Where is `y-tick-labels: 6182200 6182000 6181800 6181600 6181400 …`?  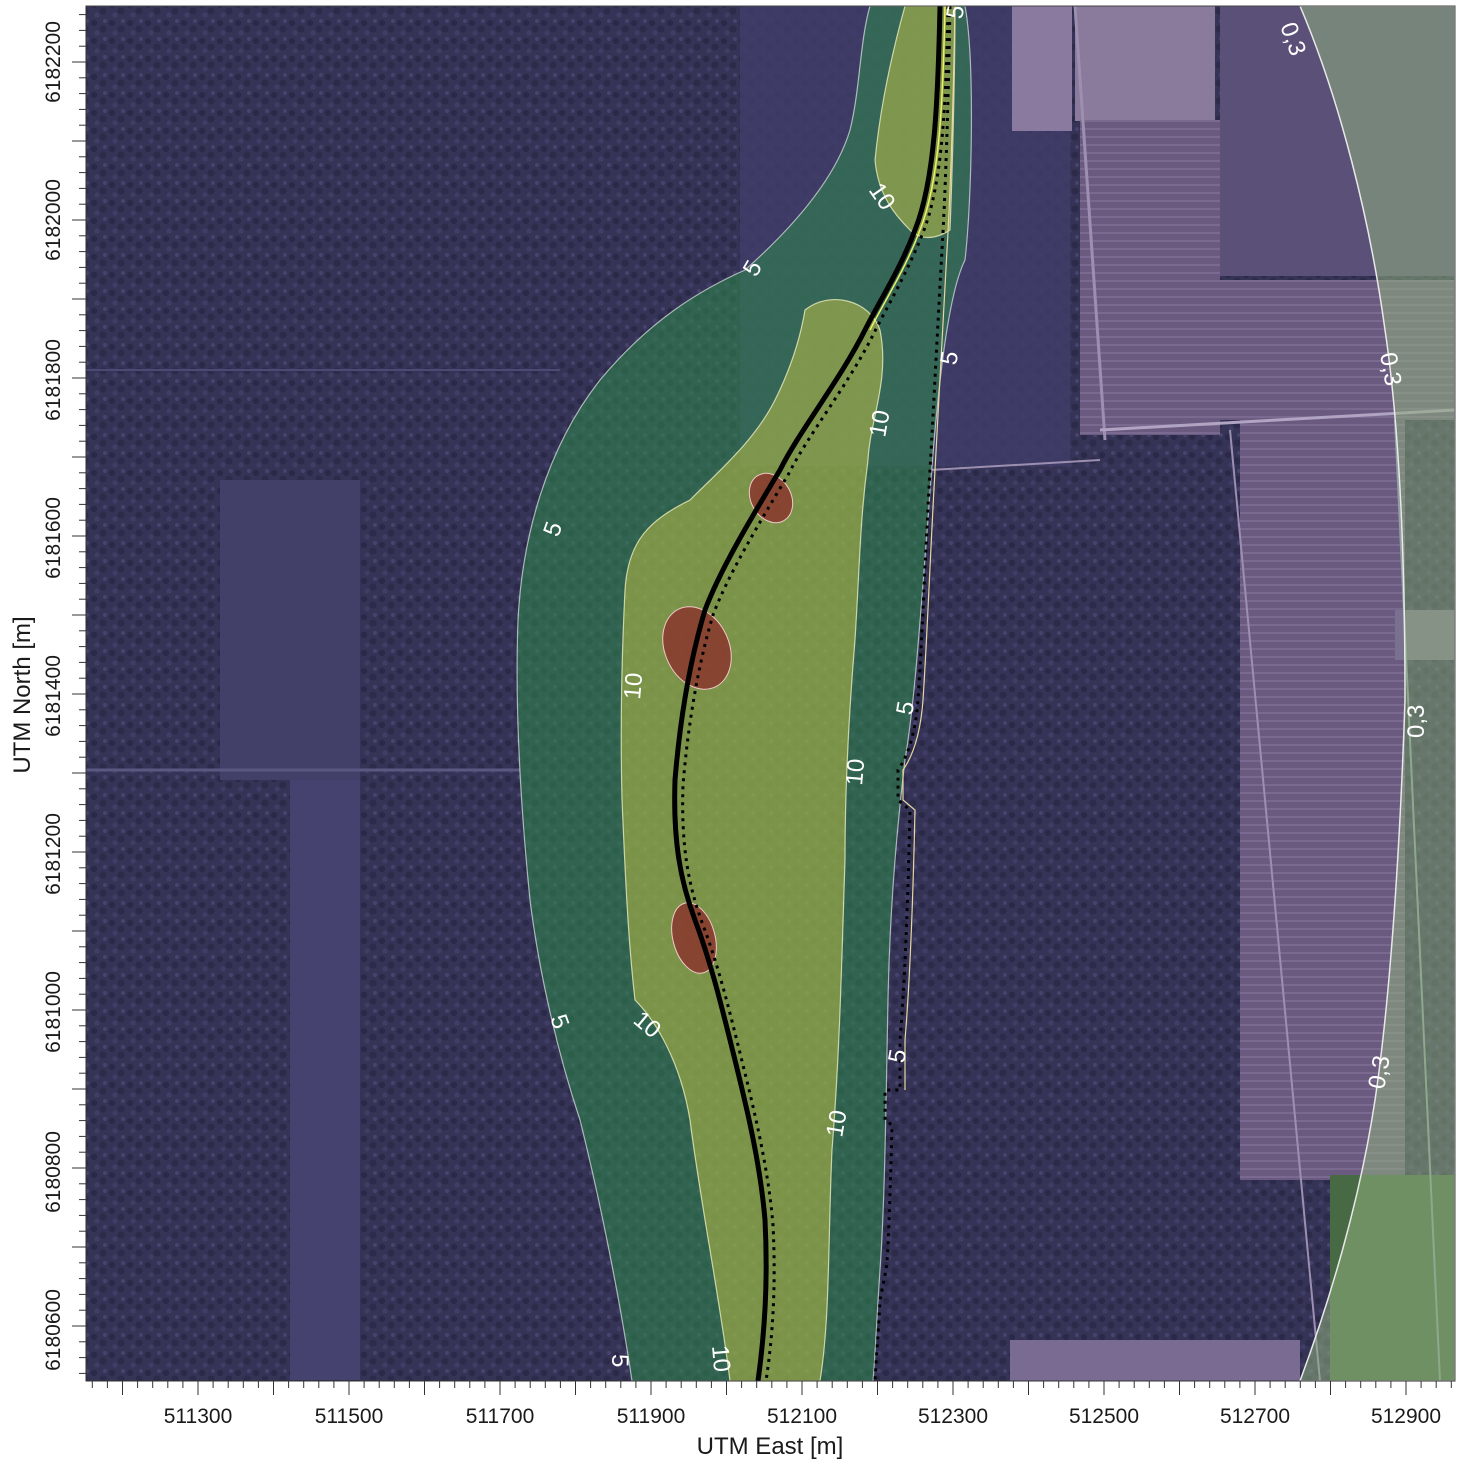 y-tick-labels: 6182200 6182000 6181800 6181600 6181400 … is located at coordinates (53, 696).